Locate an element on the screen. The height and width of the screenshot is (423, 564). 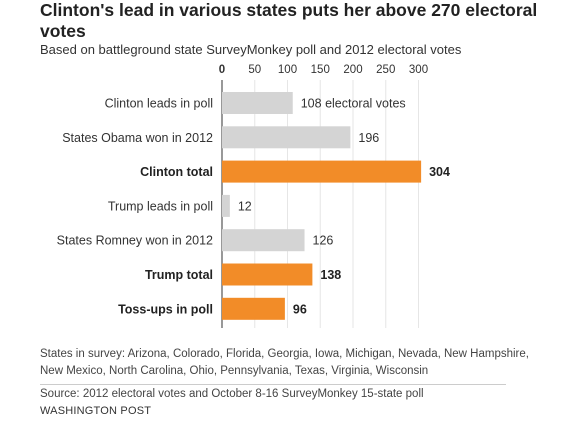
category-label: Clinton total is located at coordinates (176, 172).